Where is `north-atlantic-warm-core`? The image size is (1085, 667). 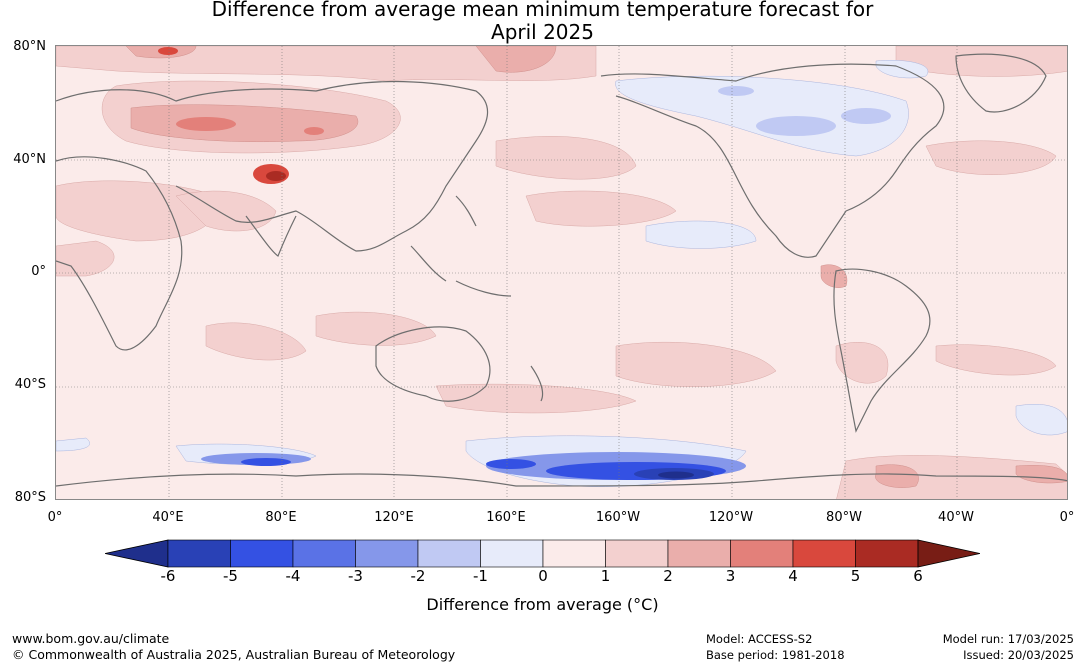 north-atlantic-warm-core is located at coordinates (516, 59).